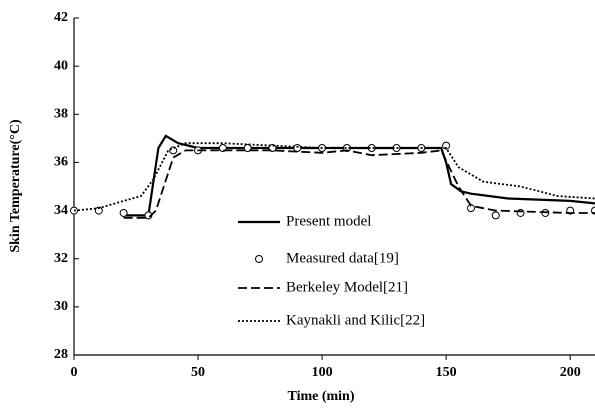  What do you see at coordinates (61, 210) in the screenshot?
I see `y-tick-label: 34` at bounding box center [61, 210].